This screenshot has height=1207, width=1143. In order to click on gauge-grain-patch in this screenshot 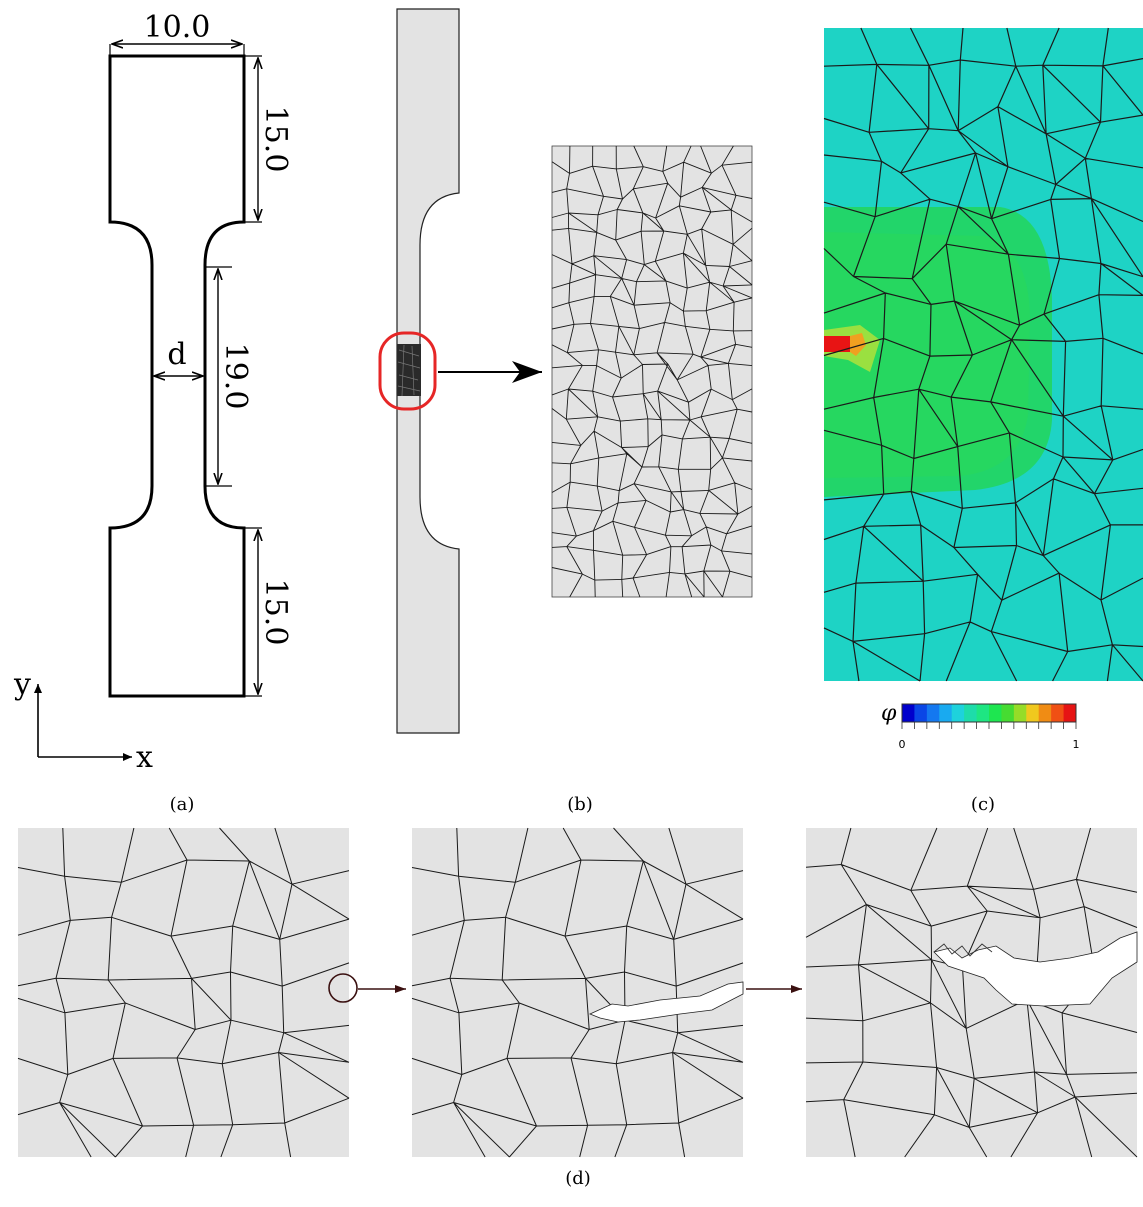, I will do `click(409, 370)`.